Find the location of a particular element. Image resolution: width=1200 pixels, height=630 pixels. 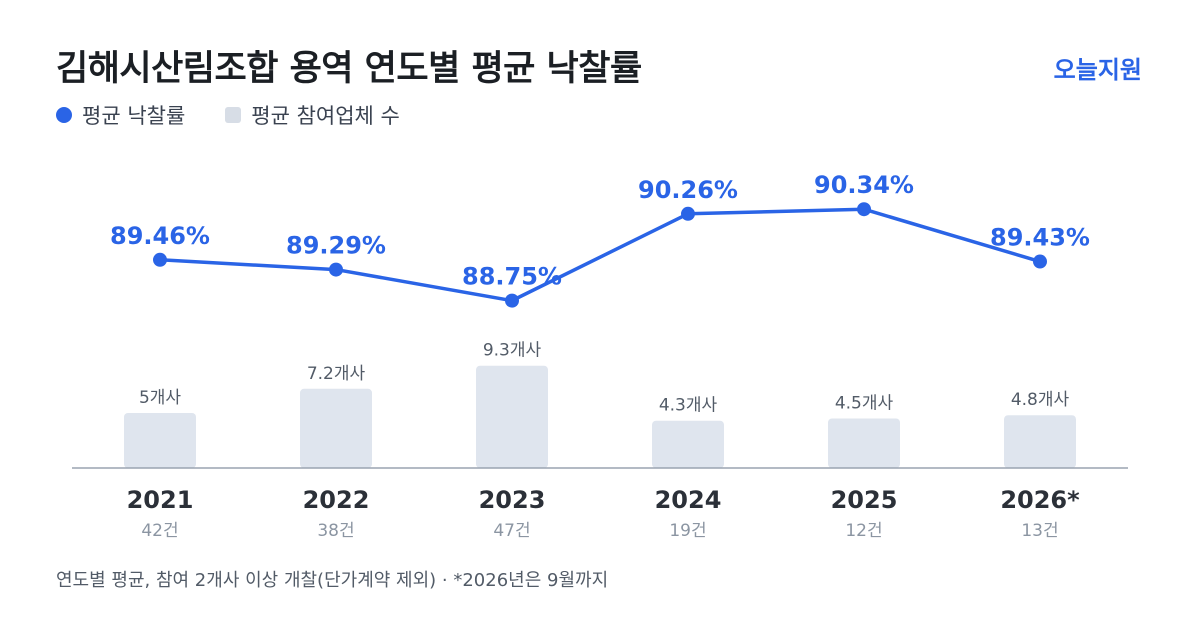

rate-label: 89.29% is located at coordinates (336, 246).